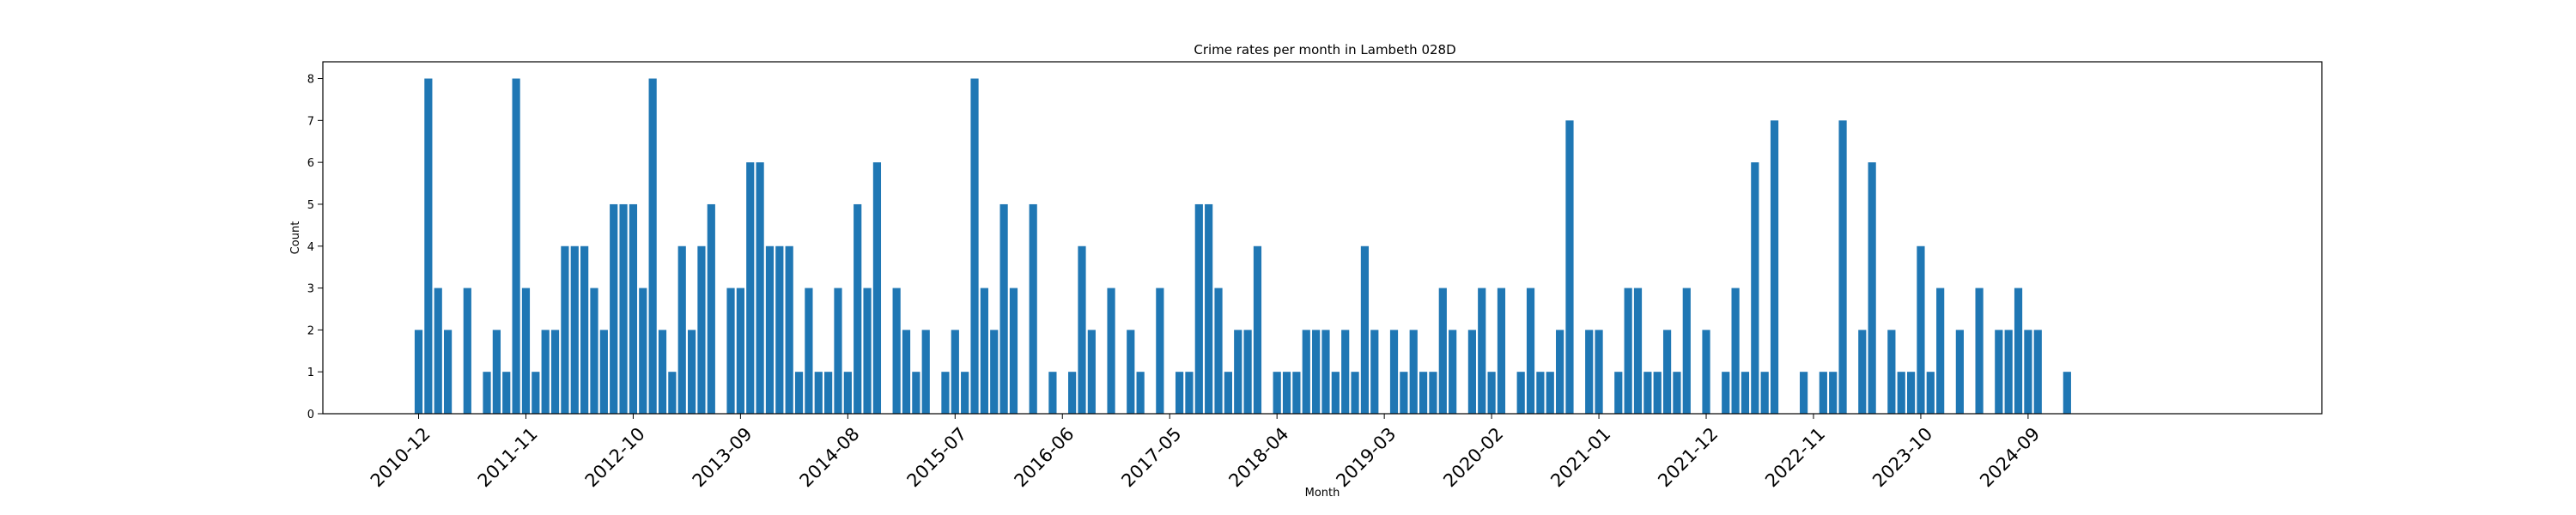  What do you see at coordinates (1258, 457) in the screenshot?
I see `x-tick-label: 2018-04` at bounding box center [1258, 457].